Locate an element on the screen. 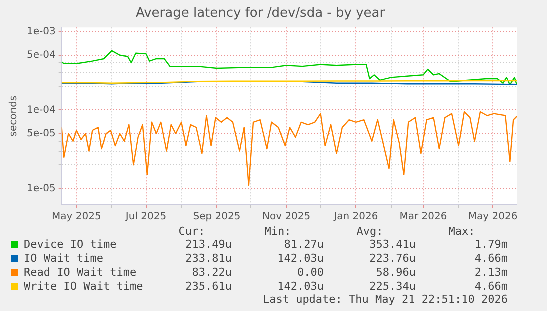 This screenshot has height=311, width=547. text: 1.79m is located at coordinates (491, 245).